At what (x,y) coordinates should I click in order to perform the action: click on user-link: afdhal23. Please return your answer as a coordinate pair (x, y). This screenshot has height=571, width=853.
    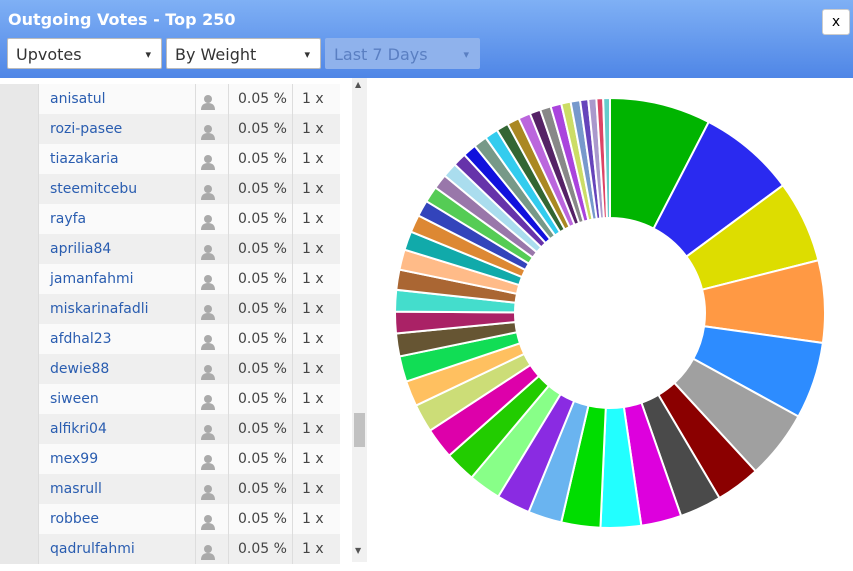
    Looking at the image, I should click on (81, 339).